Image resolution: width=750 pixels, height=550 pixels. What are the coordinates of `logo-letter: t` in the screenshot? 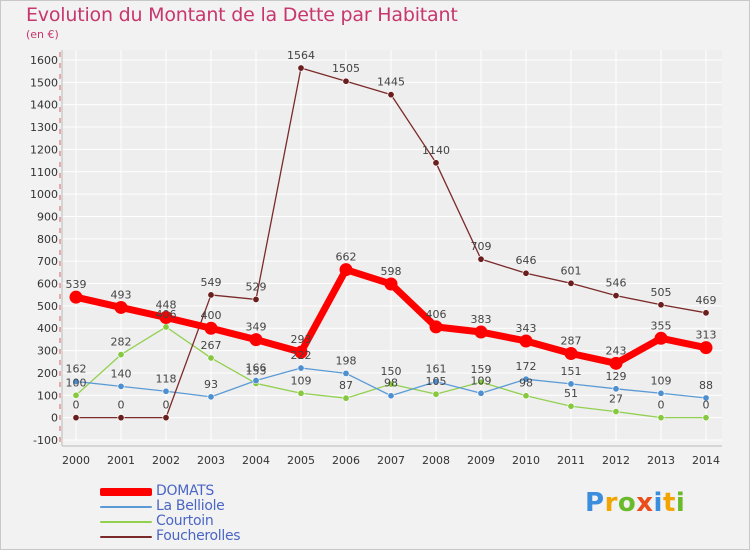 It's located at (669, 503).